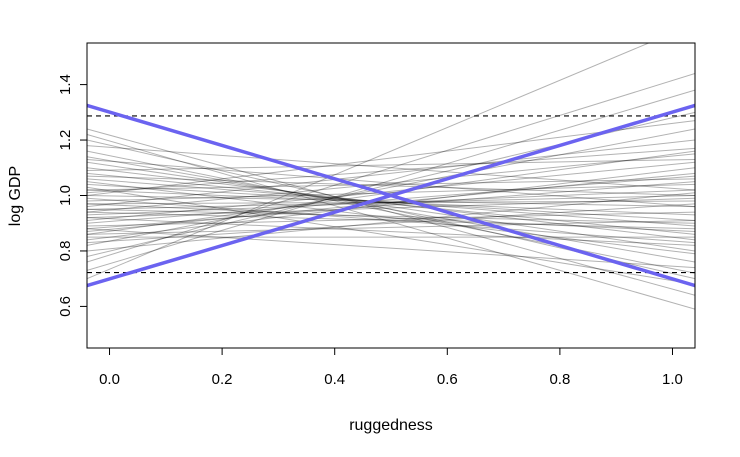  Describe the element at coordinates (672, 379) in the screenshot. I see `x-tick-label: 1.0` at that location.